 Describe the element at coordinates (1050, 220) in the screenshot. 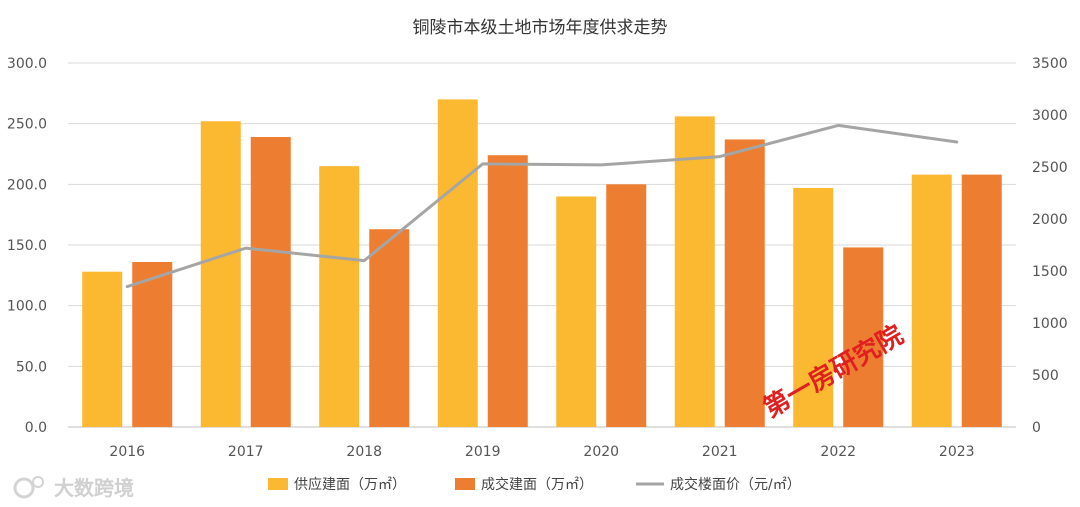

I see `y-right-tick-label: 2000` at that location.